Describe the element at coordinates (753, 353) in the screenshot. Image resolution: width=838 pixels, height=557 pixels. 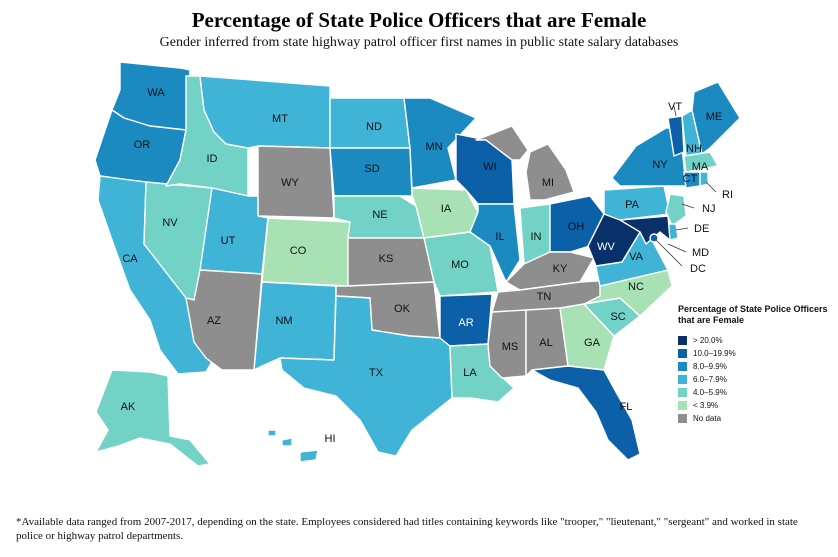
I see `legend-item: 10.0–19.9%` at that location.